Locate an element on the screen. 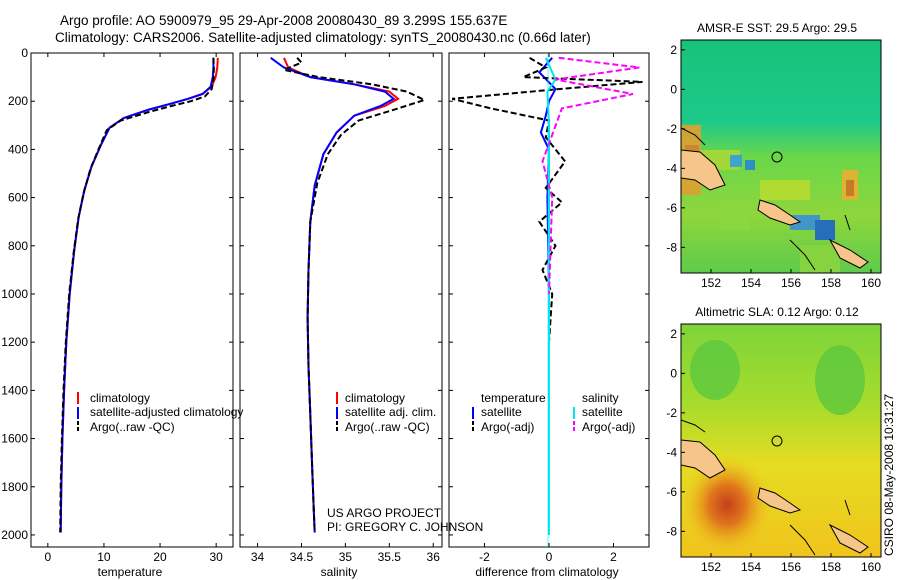 The image size is (900, 580). sla-hot-spot is located at coordinates (727, 505).